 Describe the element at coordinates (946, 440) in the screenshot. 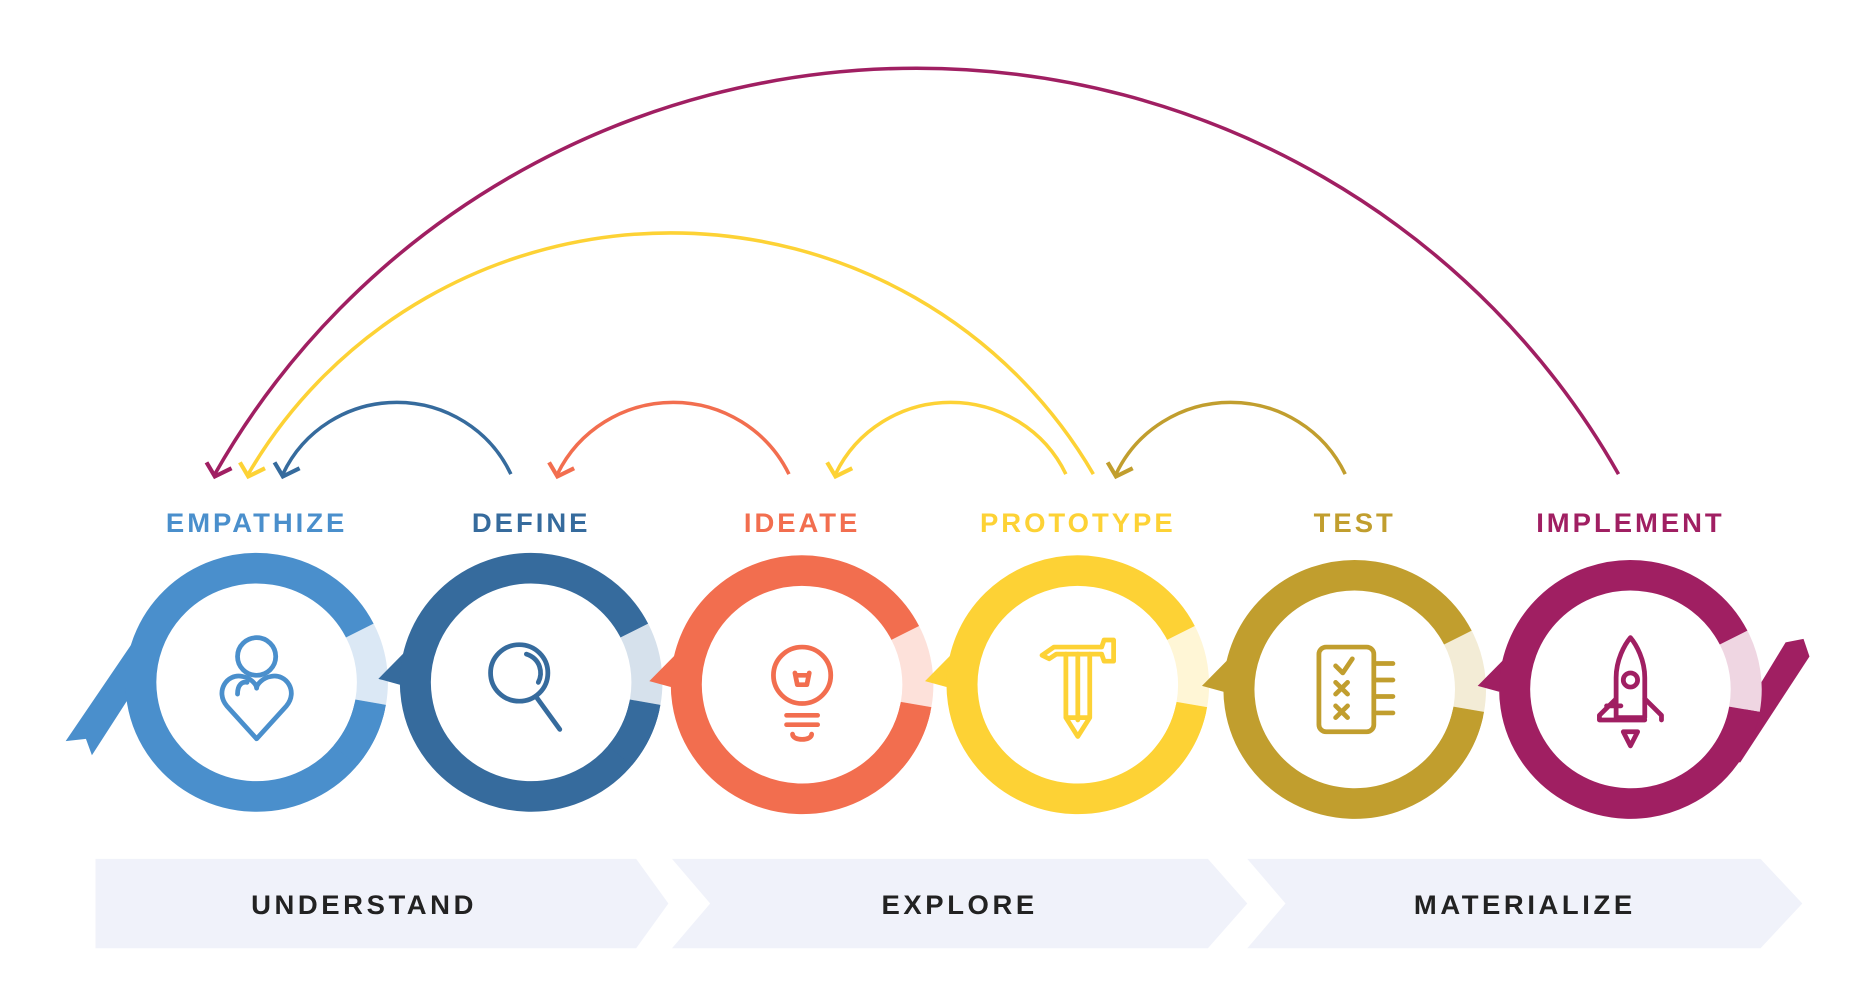

I see `feedback-arrow-prototype-to-ideate` at that location.